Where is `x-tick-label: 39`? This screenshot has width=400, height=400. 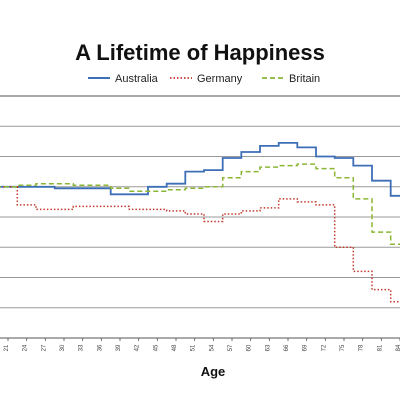
x-tick-label: 39 is located at coordinates (119, 347).